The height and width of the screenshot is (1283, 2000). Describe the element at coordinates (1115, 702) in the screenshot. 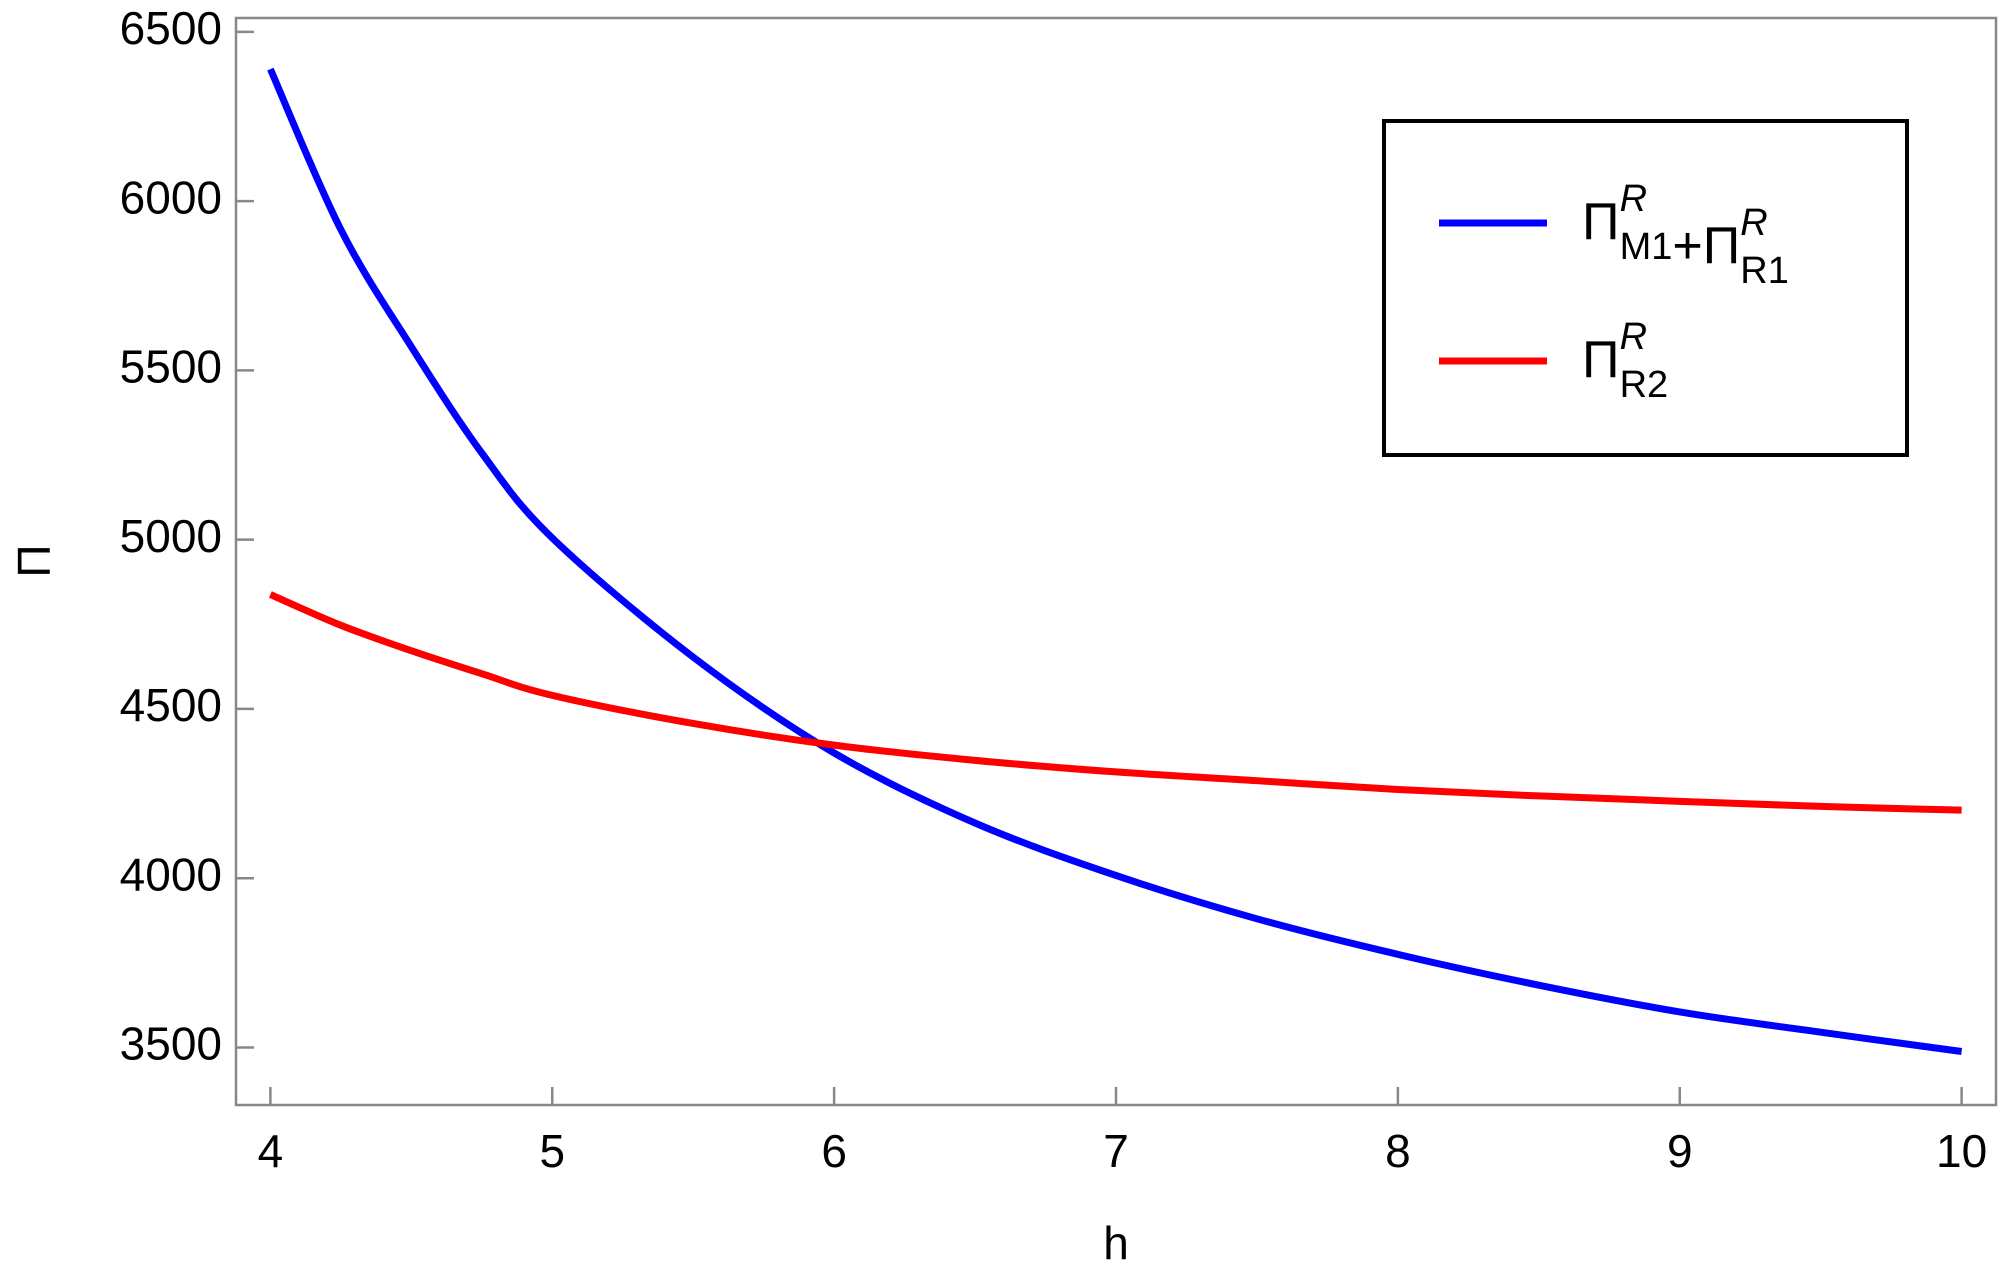

I see `line-series` at that location.